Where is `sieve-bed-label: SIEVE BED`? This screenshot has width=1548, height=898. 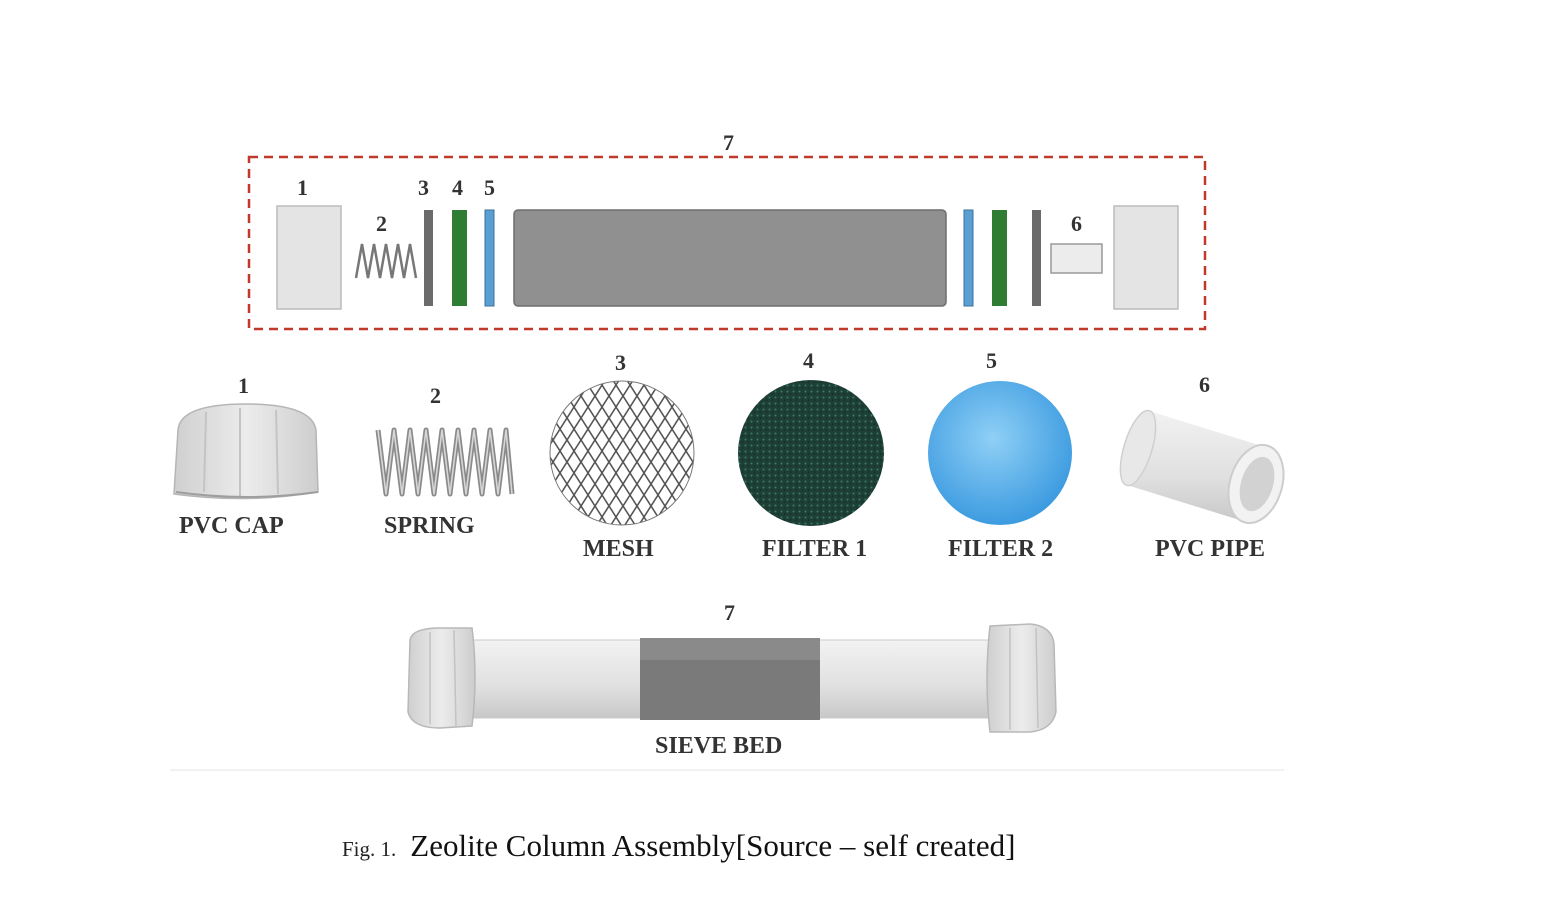
sieve-bed-label: SIEVE BED is located at coordinates (719, 746).